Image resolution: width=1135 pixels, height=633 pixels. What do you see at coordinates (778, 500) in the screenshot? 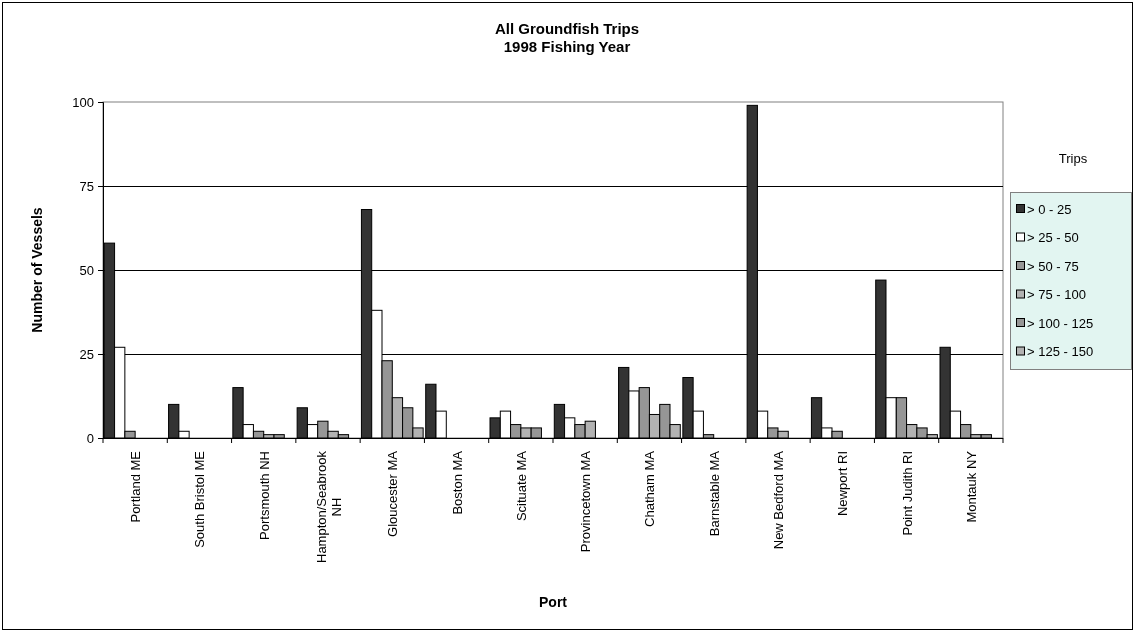
I see `x-tick-label: New Bedford MA` at bounding box center [778, 500].